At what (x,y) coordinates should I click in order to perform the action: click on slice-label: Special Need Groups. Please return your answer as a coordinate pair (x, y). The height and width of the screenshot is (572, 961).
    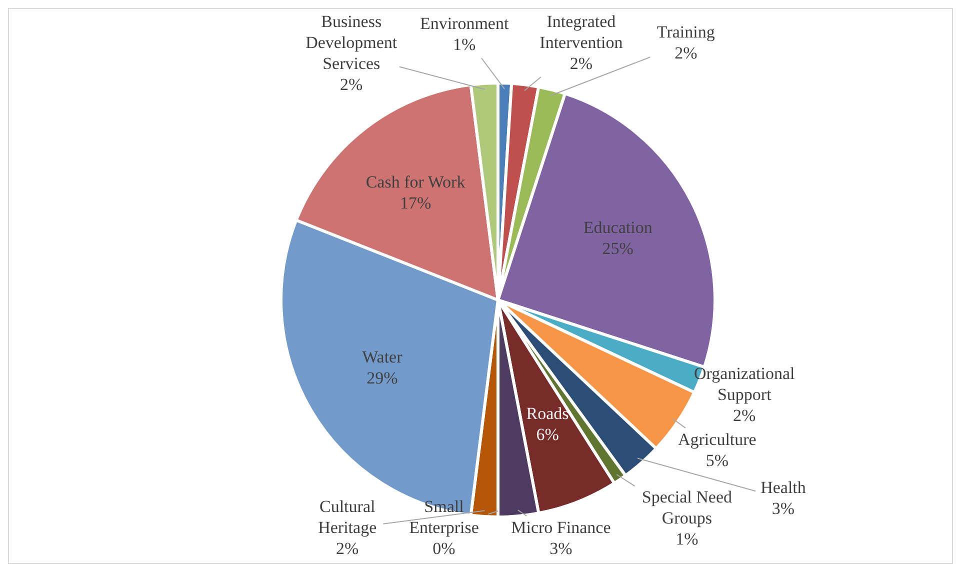
    Looking at the image, I should click on (687, 508).